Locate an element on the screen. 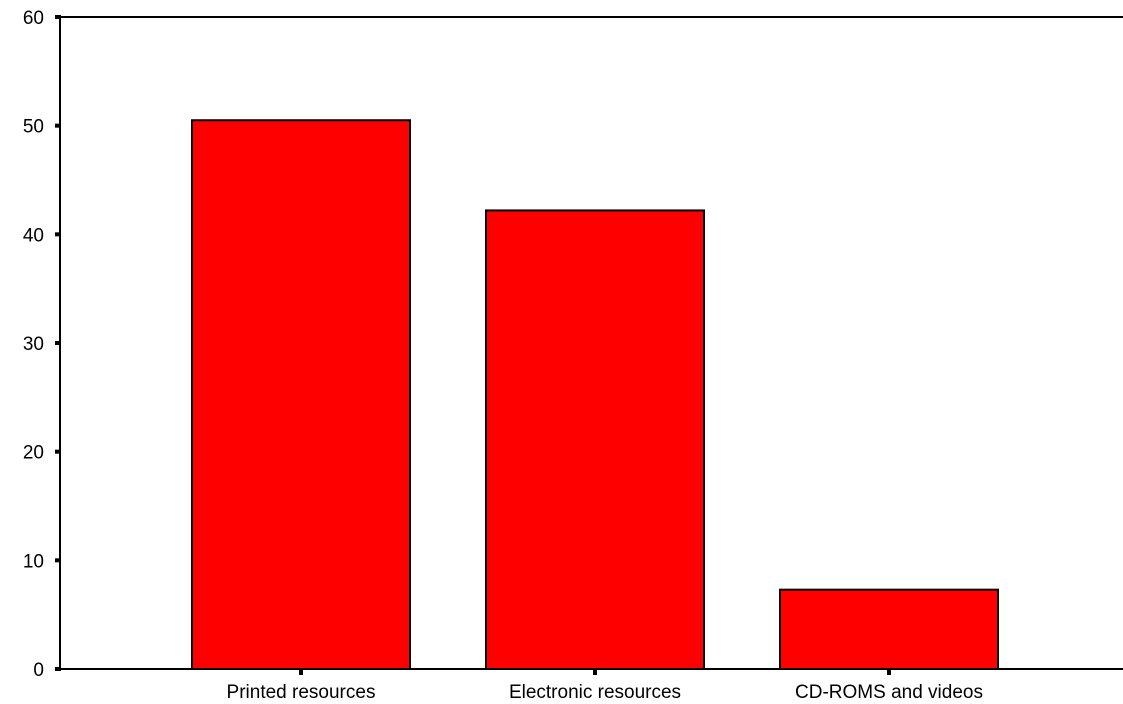  y-tick-label: 60 is located at coordinates (33, 18).